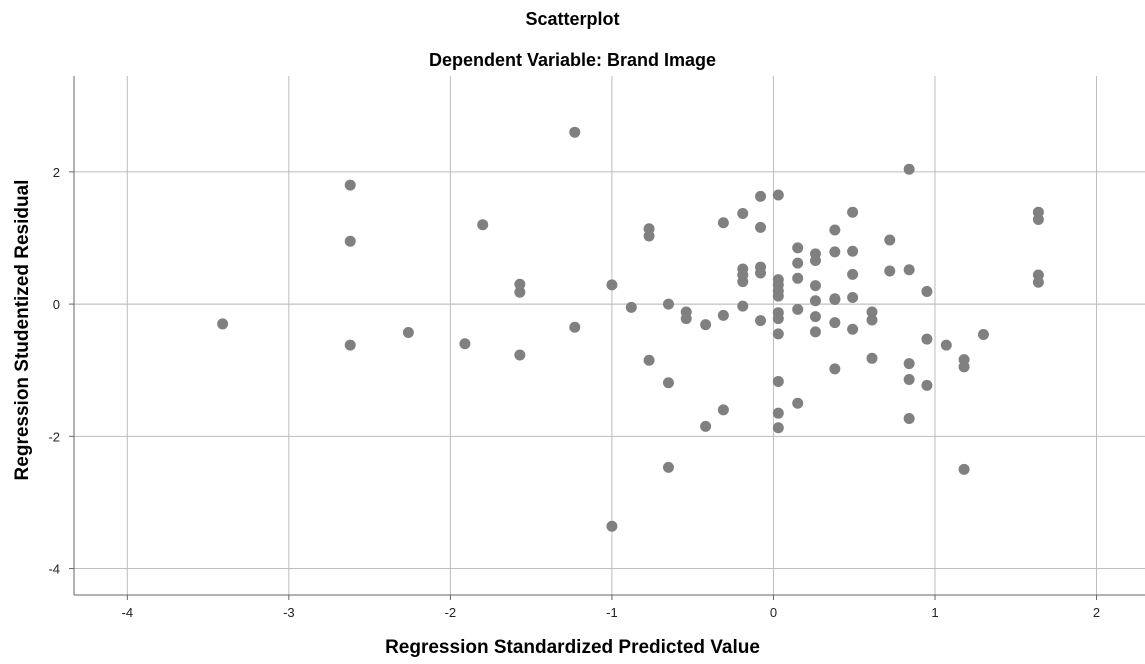  What do you see at coordinates (572, 60) in the screenshot?
I see `chart-subtitle: Dependent Variable: Brand Image` at bounding box center [572, 60].